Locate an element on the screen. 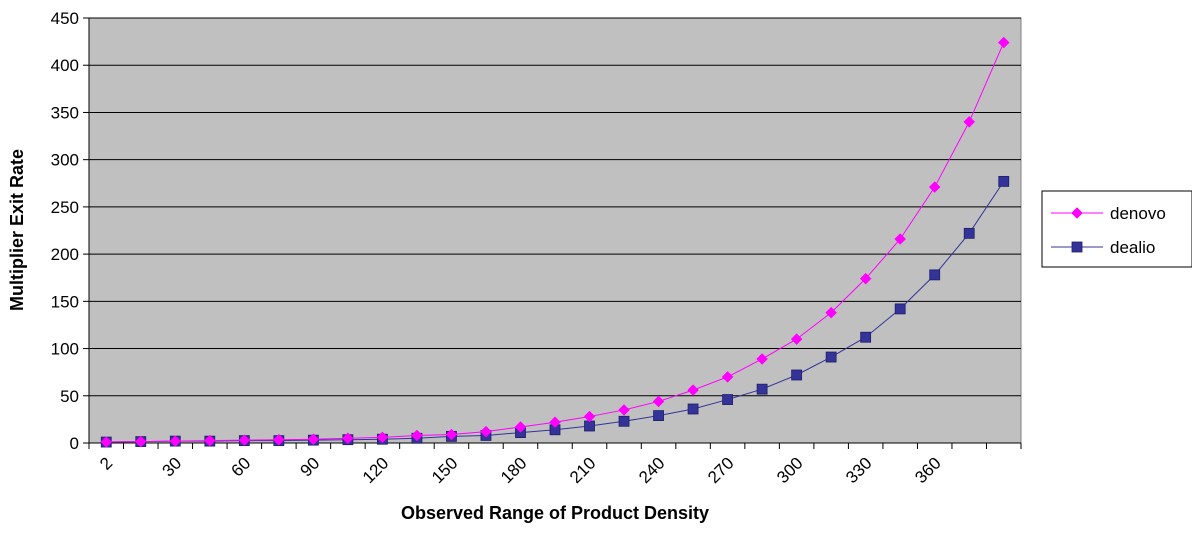 The height and width of the screenshot is (552, 1192). legend-item-denovo: denovo is located at coordinates (1108, 213).